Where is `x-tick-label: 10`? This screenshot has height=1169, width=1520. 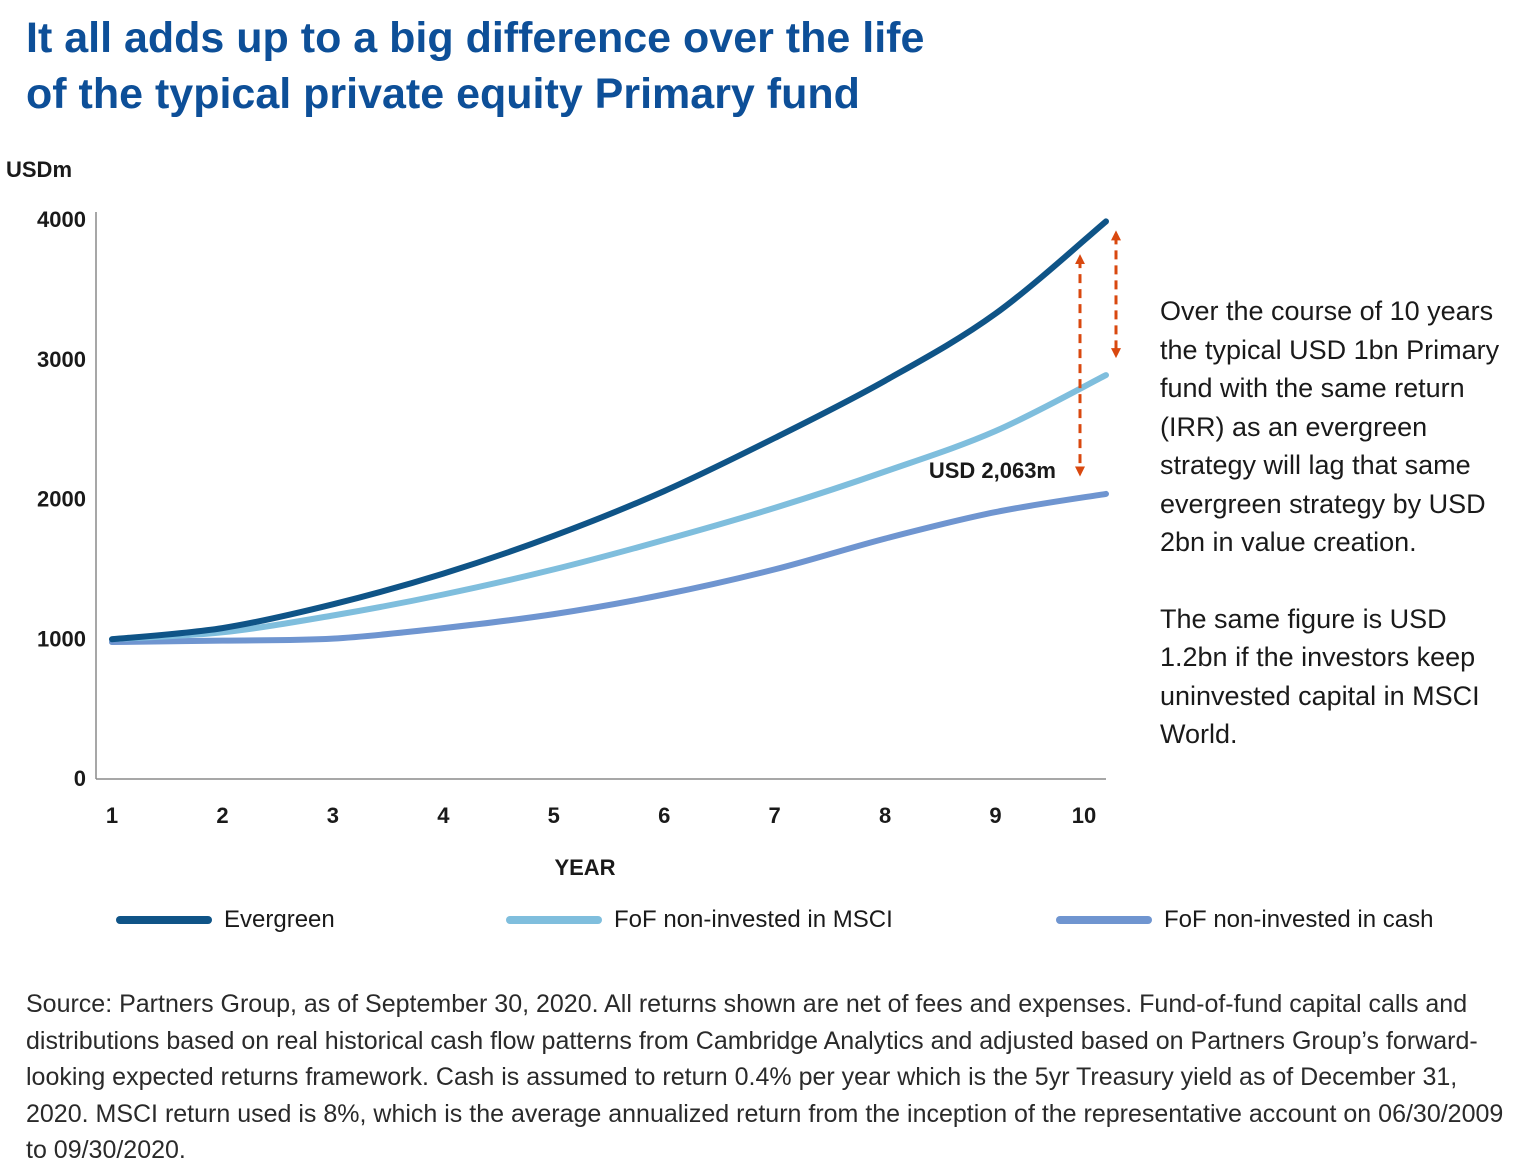 x-tick-label: 10 is located at coordinates (1084, 815).